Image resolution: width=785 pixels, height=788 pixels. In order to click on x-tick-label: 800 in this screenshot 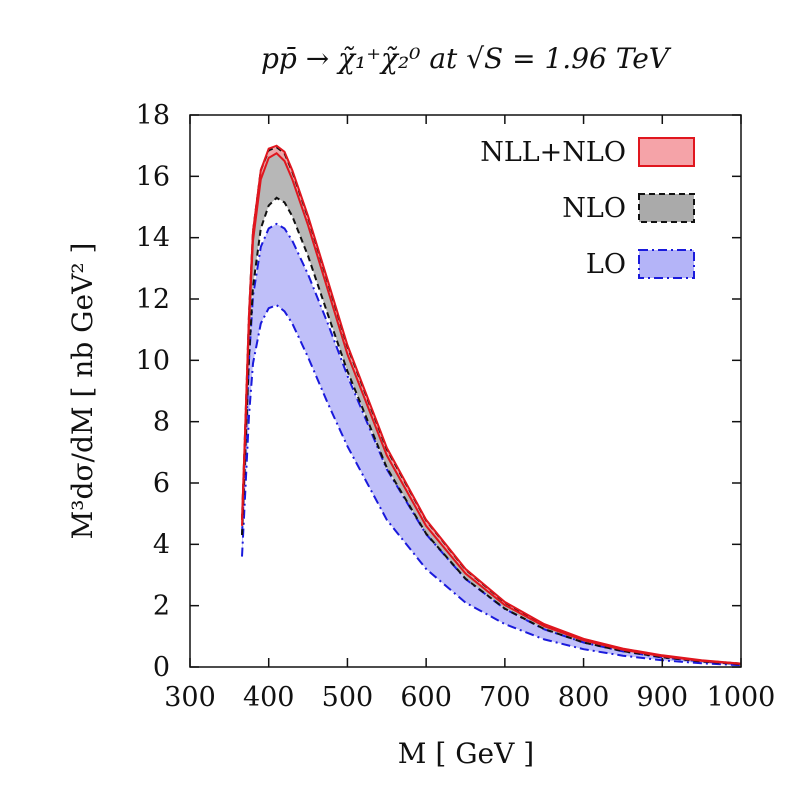, I will do `click(584, 697)`.